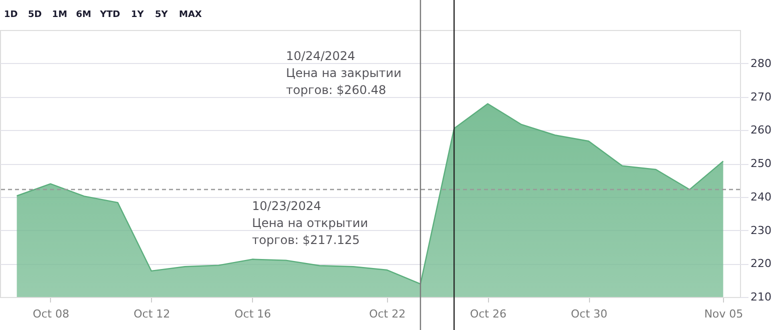 The width and height of the screenshot is (773, 330). Describe the element at coordinates (51, 314) in the screenshot. I see `x-tick-label: Oct 08` at that location.